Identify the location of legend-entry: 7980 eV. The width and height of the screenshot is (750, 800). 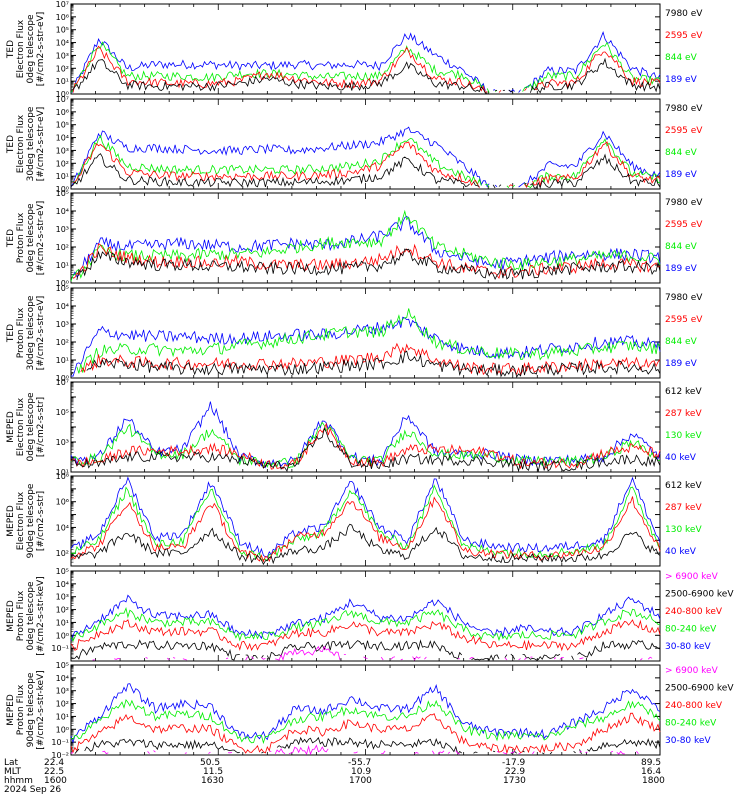
(684, 203).